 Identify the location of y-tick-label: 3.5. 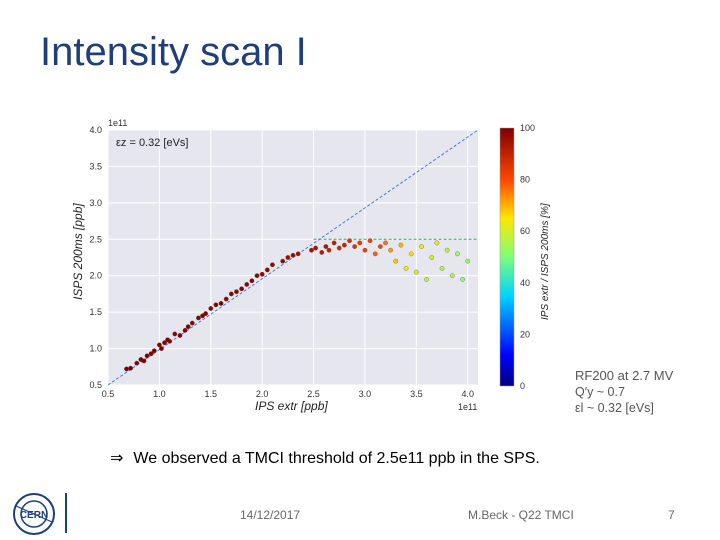
(95, 166).